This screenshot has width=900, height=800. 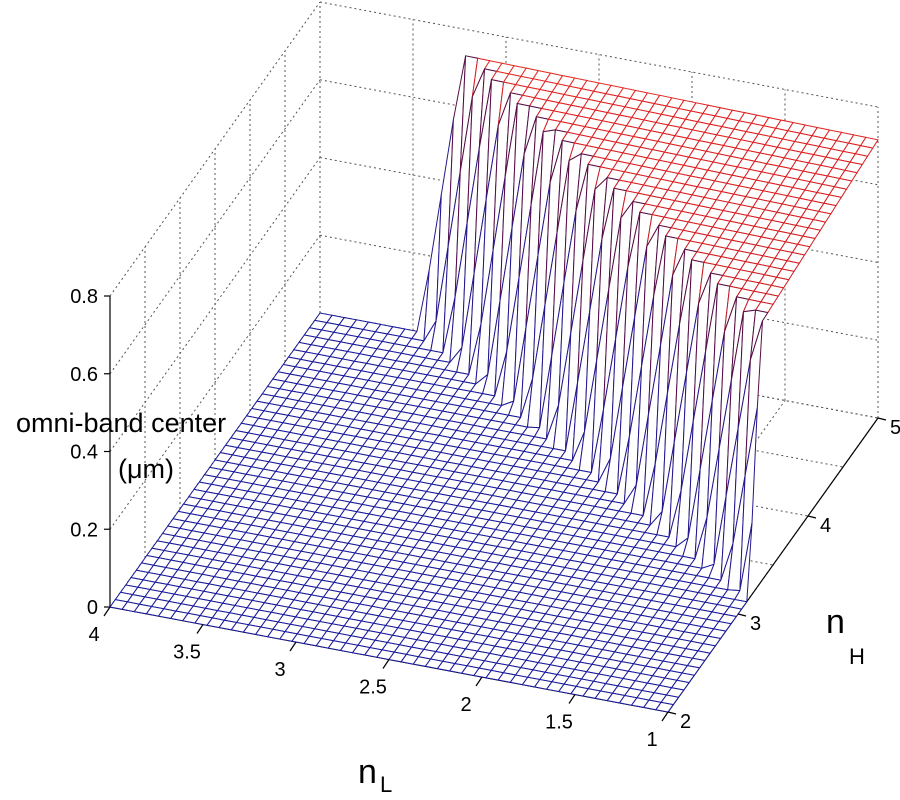 I want to click on x-axis-label-sub: L, so click(x=386, y=784).